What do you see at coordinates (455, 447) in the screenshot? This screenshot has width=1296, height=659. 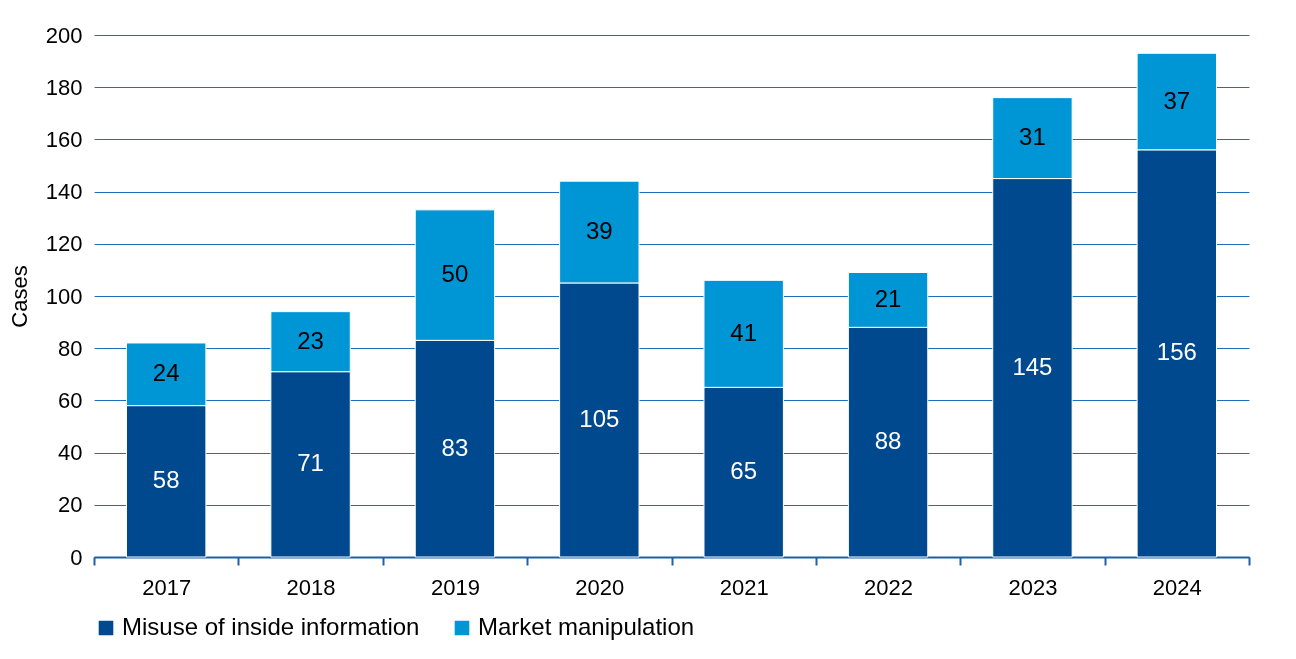 I see `data-label: 83` at bounding box center [455, 447].